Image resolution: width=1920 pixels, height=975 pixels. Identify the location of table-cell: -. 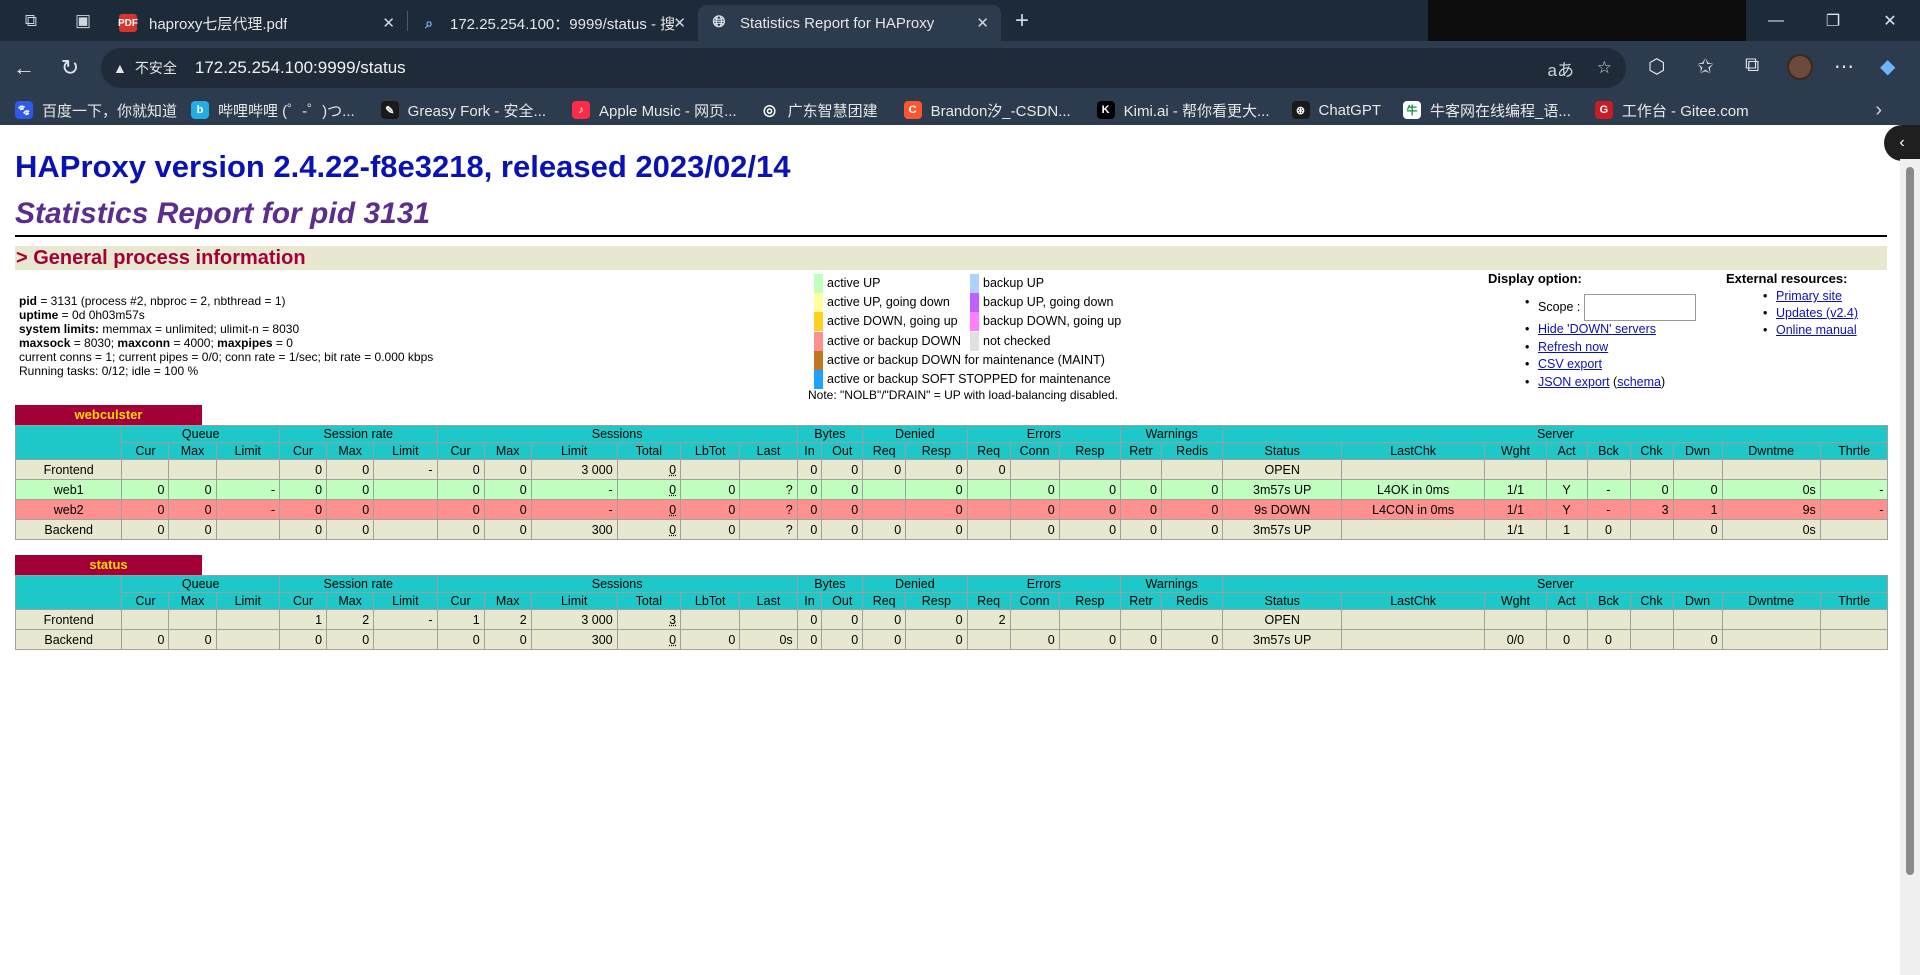
(574, 489).